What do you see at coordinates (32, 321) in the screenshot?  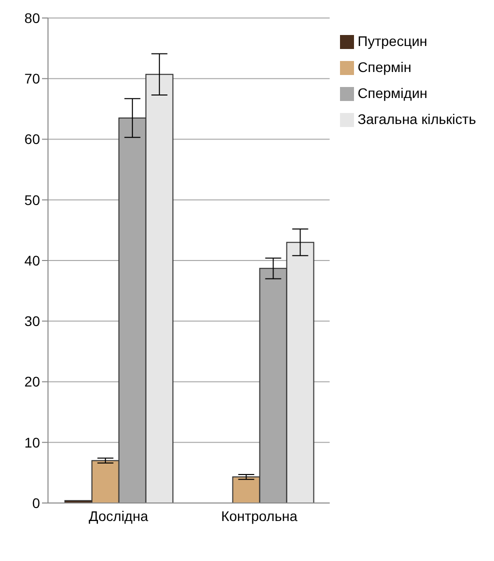 I see `y-tick-label: 30` at bounding box center [32, 321].